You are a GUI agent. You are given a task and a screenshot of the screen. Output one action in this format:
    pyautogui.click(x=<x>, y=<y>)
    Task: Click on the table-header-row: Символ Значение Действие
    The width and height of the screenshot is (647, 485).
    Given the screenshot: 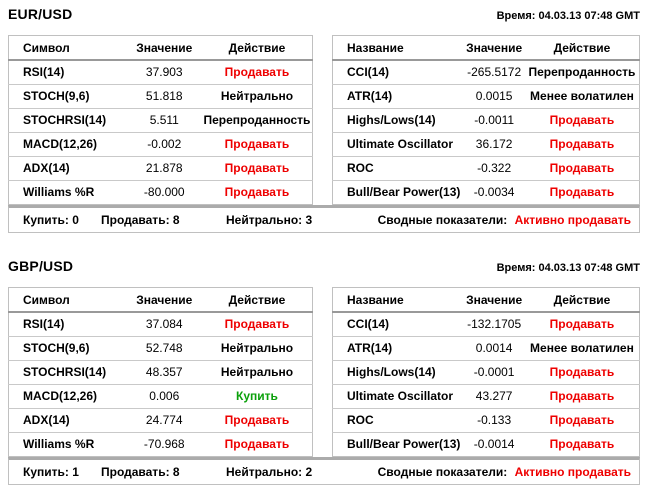 What is the action you would take?
    pyautogui.click(x=160, y=48)
    